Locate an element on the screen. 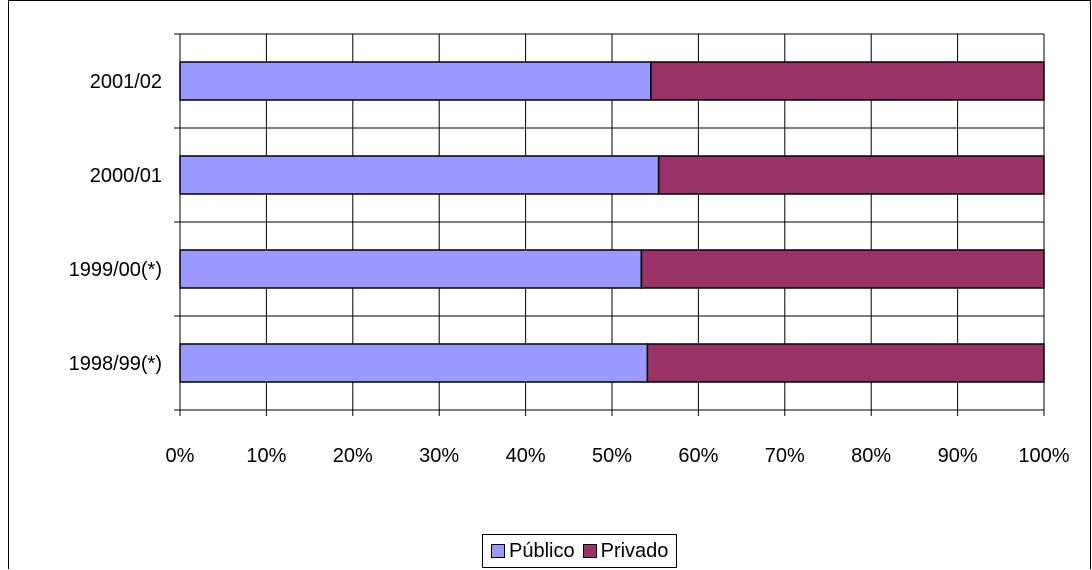 The height and width of the screenshot is (570, 1092). legend-item-publico: Público is located at coordinates (533, 551).